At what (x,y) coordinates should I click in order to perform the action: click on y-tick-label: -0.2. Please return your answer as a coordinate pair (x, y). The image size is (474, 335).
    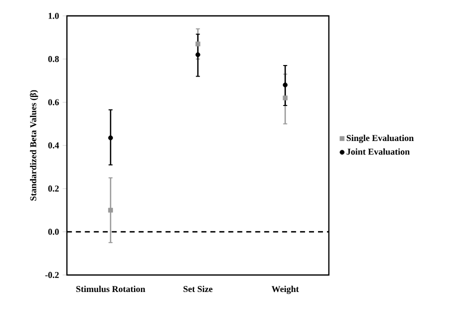
    Looking at the image, I should click on (52, 275).